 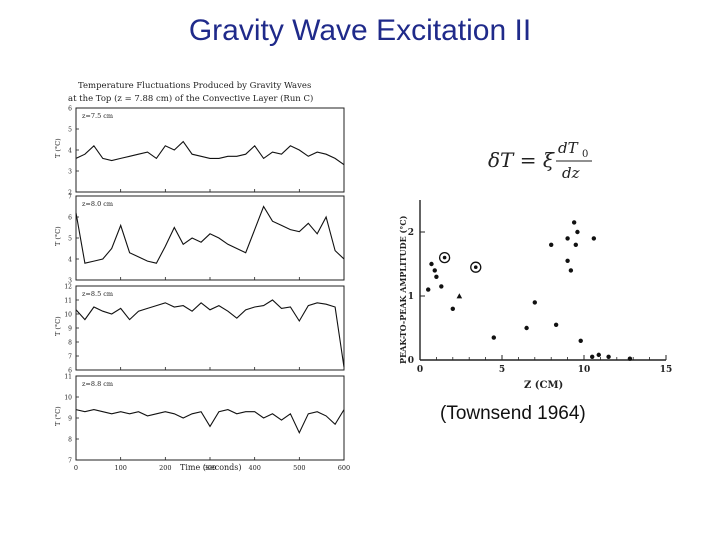 What do you see at coordinates (666, 370) in the screenshot?
I see `scatter-x-tick-label: 15` at bounding box center [666, 370].